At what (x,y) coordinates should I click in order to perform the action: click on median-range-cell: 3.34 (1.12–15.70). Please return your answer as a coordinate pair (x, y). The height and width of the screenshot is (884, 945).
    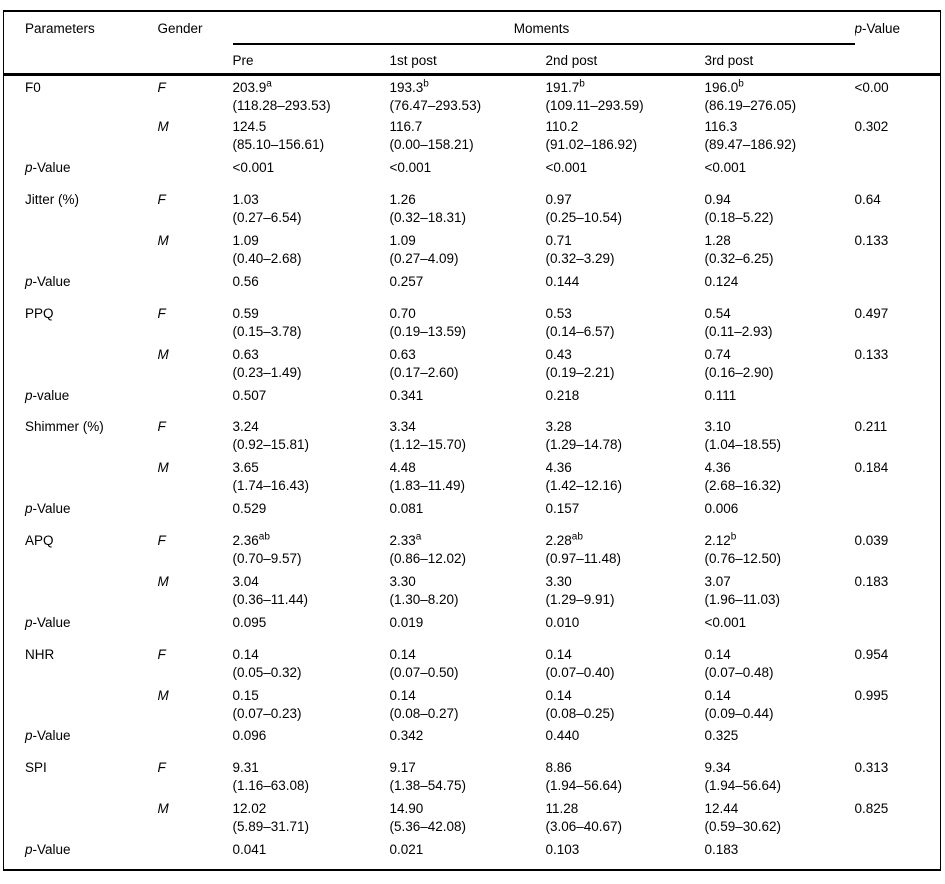
    Looking at the image, I should click on (468, 435).